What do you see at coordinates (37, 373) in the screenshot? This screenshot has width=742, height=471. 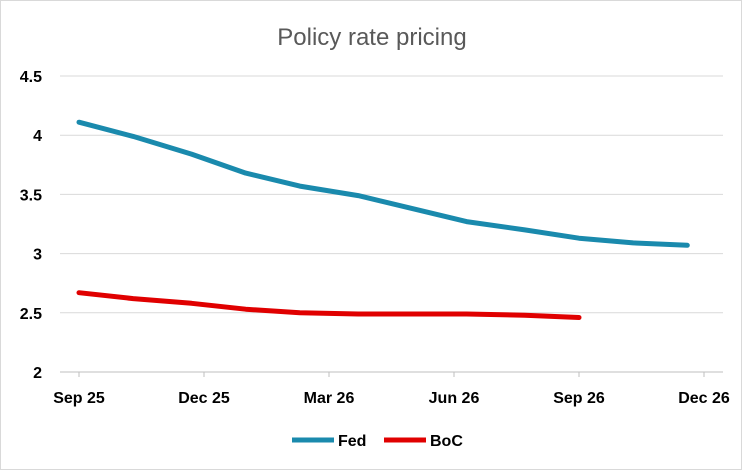 I see `y-tick-label: 2` at bounding box center [37, 373].